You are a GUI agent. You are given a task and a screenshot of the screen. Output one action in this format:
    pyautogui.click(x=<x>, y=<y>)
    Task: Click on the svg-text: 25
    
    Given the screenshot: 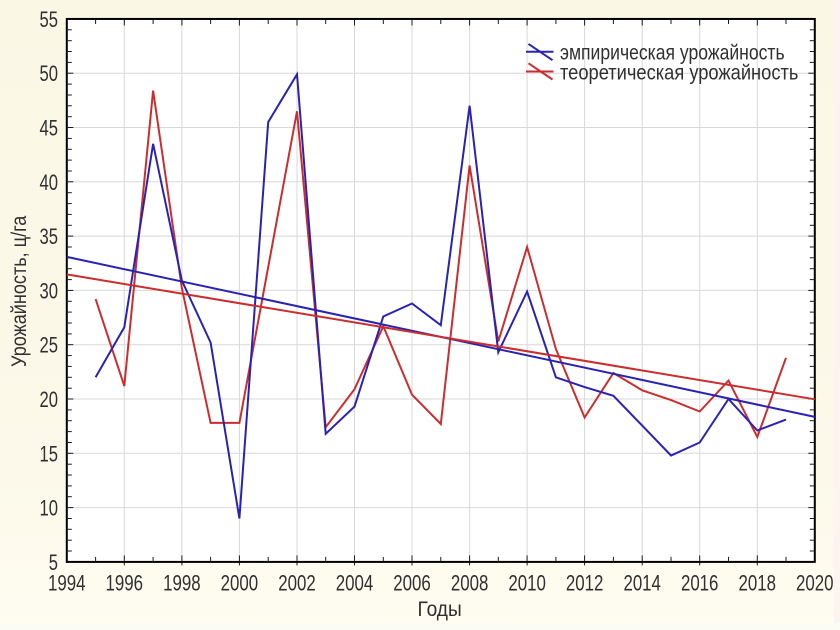 What is the action you would take?
    pyautogui.click(x=49, y=345)
    